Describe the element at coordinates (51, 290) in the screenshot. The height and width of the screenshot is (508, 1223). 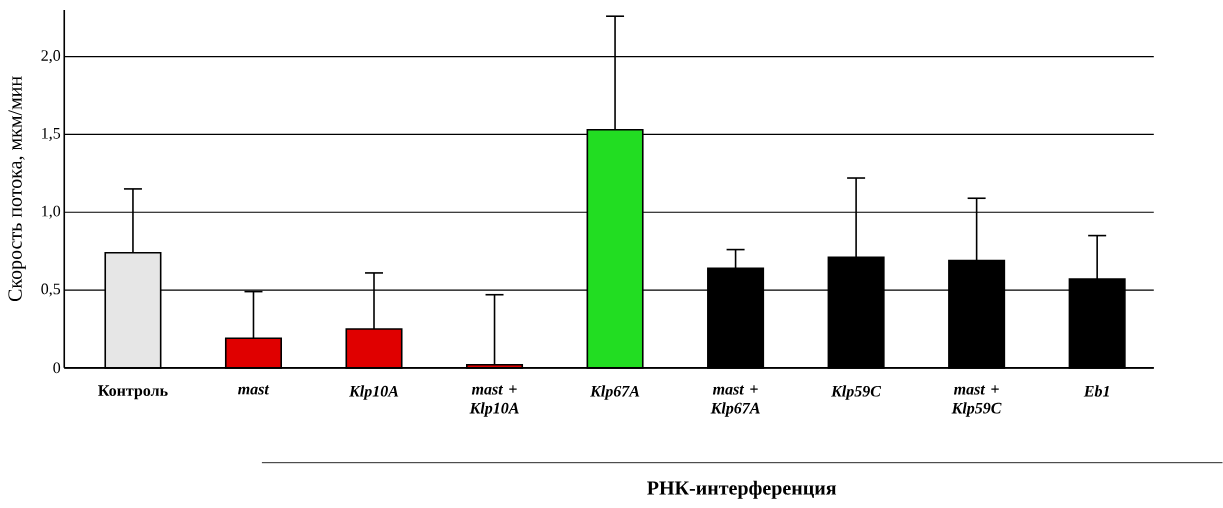
I see `y-tick-label: 0,5` at that location.